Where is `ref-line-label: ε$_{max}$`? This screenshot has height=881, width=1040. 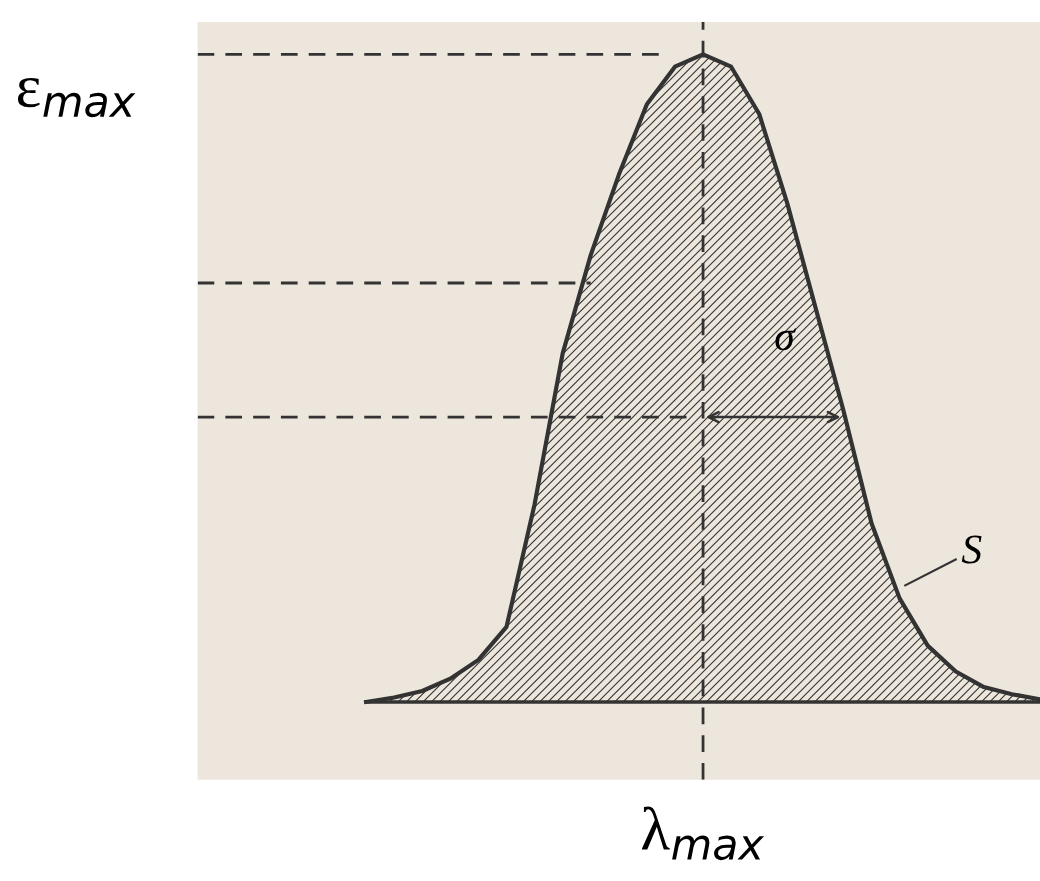
ref-line-label: ε$_{max}$ is located at coordinates (76, 97).